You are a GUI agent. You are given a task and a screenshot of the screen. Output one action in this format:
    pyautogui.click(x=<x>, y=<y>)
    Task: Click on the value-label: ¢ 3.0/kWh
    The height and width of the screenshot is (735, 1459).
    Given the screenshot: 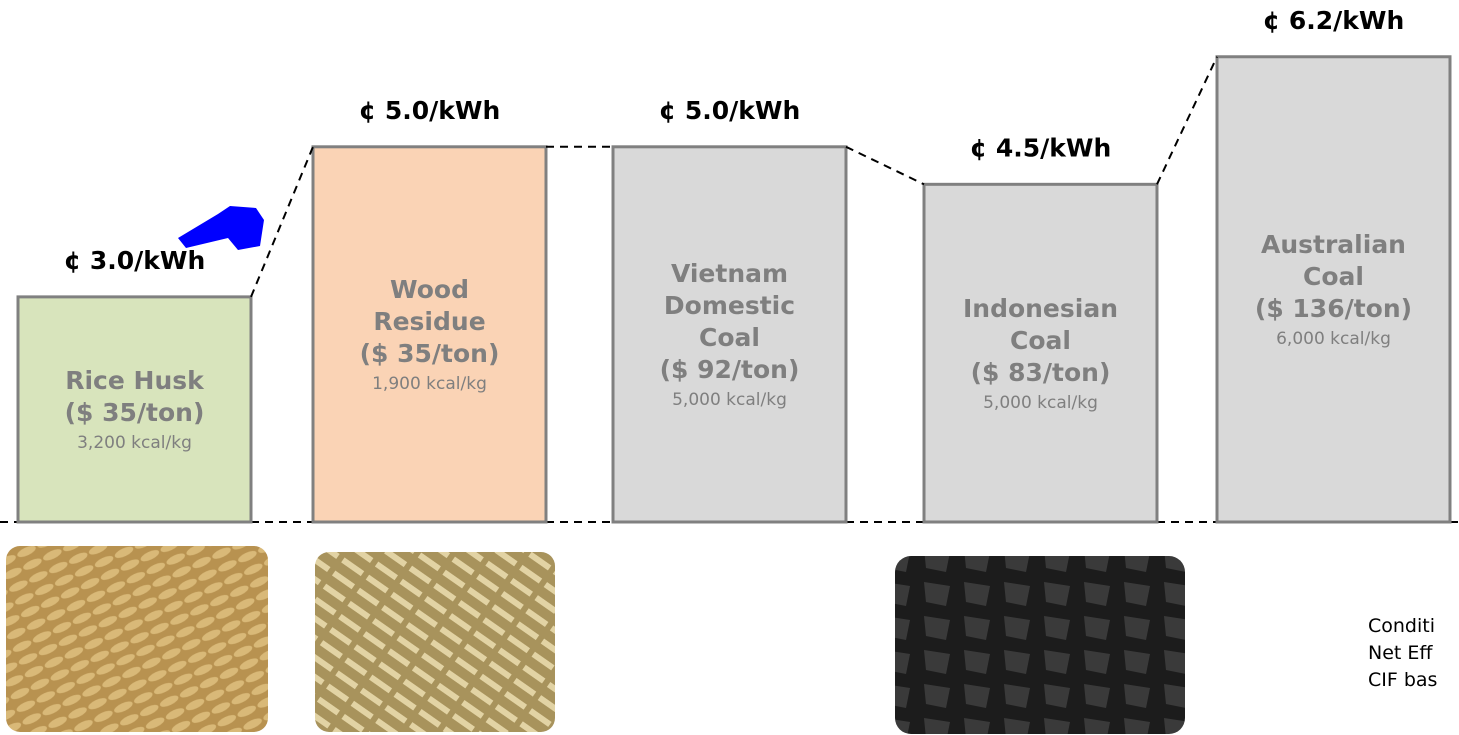 What is the action you would take?
    pyautogui.click(x=135, y=260)
    